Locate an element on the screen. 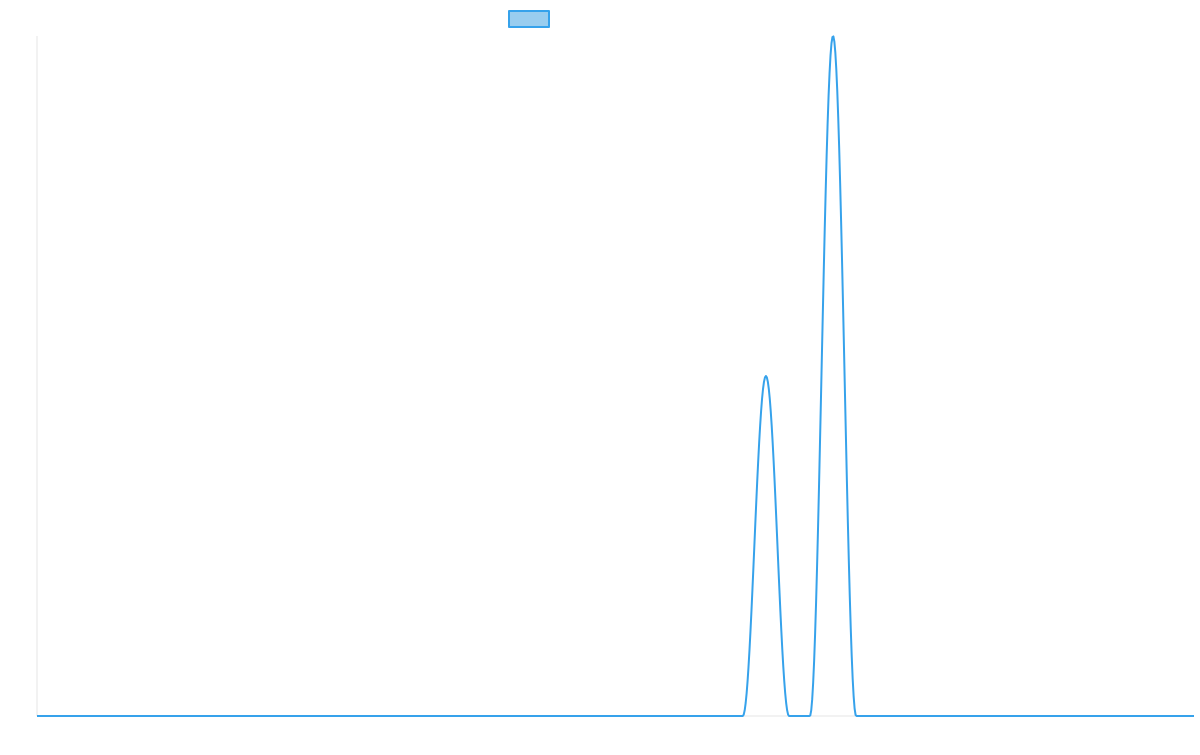 This screenshot has width=1200, height=755. legend-swatch is located at coordinates (529, 19).